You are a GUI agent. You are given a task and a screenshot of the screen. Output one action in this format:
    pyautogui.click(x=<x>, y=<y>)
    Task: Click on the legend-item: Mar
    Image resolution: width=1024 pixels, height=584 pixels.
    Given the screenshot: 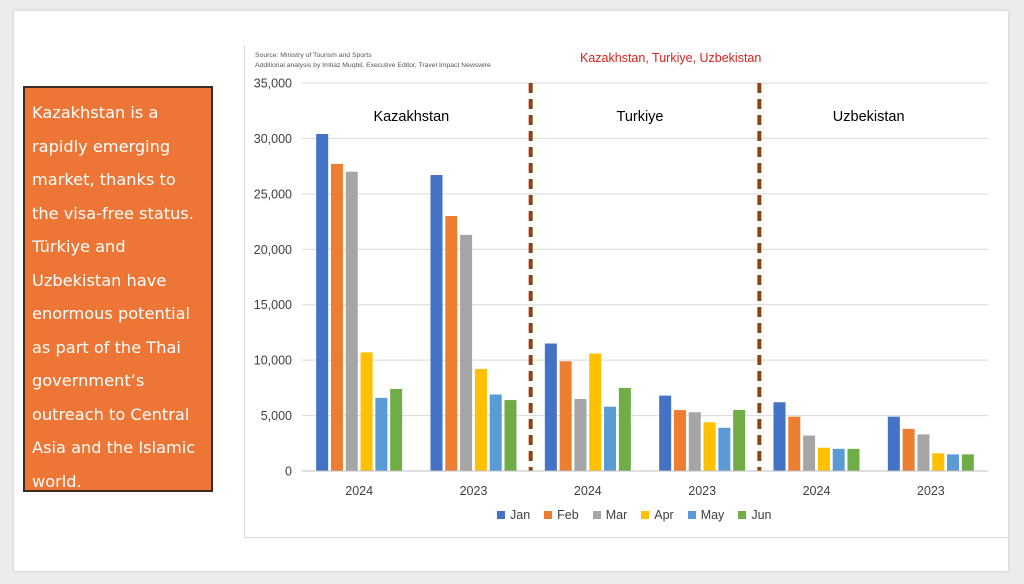 What is the action you would take?
    pyautogui.click(x=610, y=515)
    